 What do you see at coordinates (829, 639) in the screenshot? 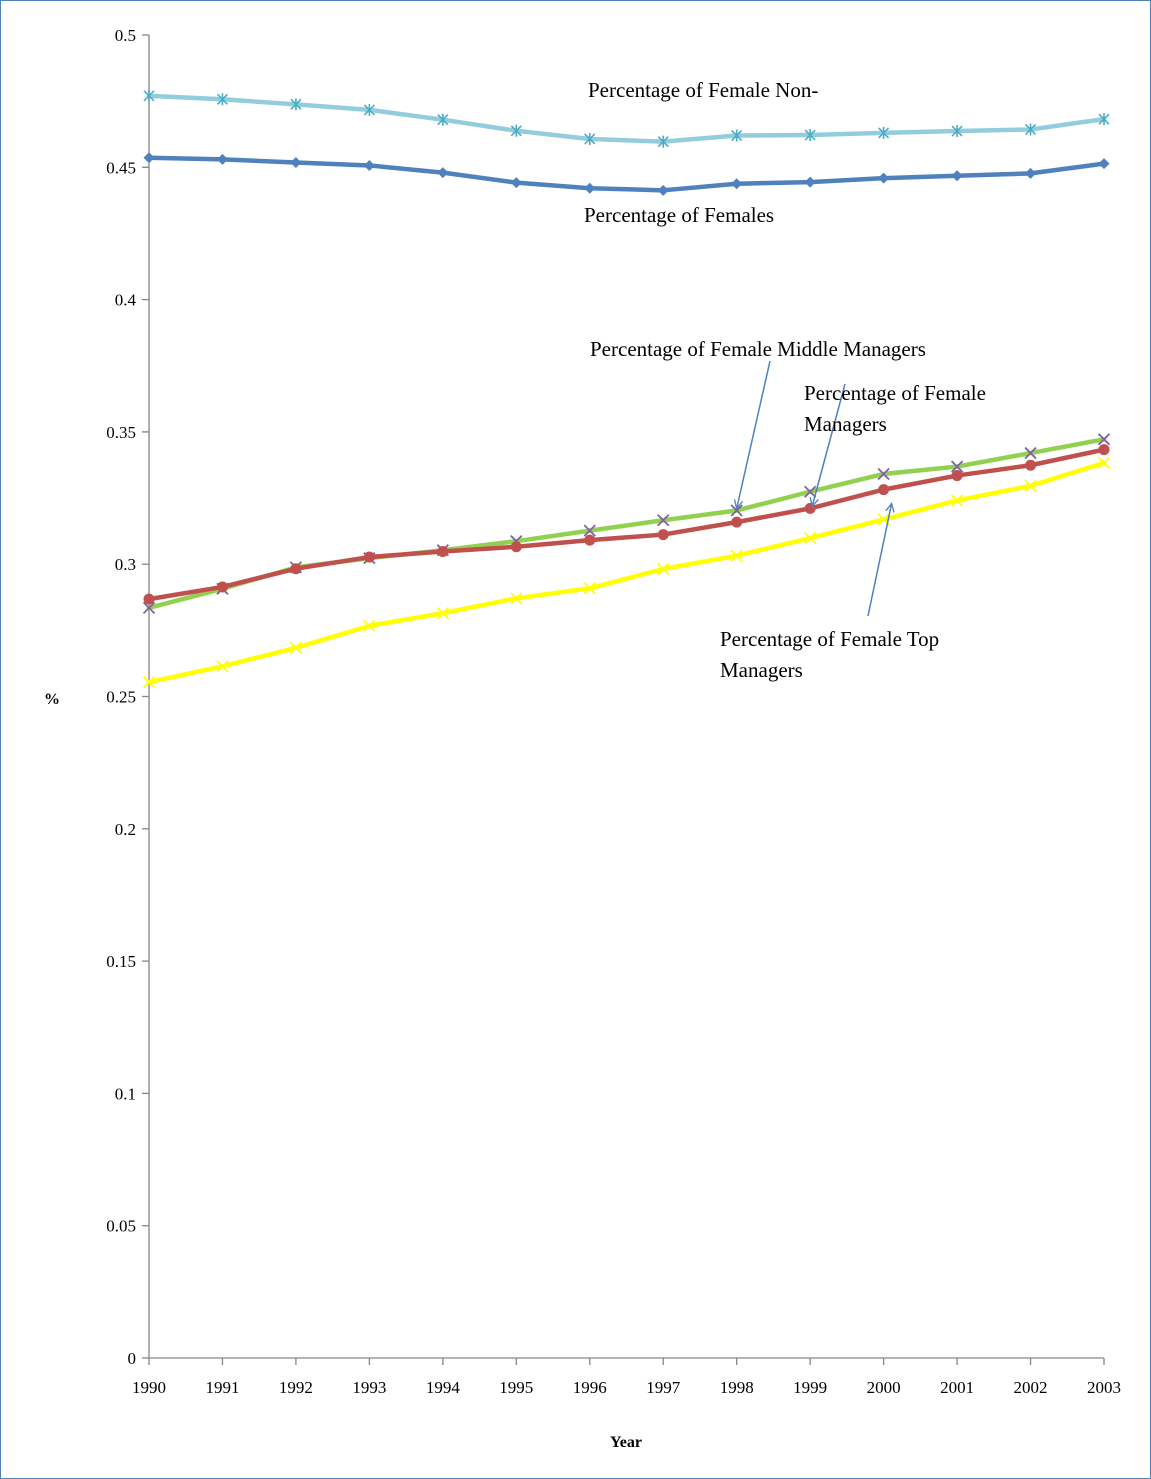
I see `annotation-female-top-managers-line1: Percentage of Female Top` at bounding box center [829, 639].